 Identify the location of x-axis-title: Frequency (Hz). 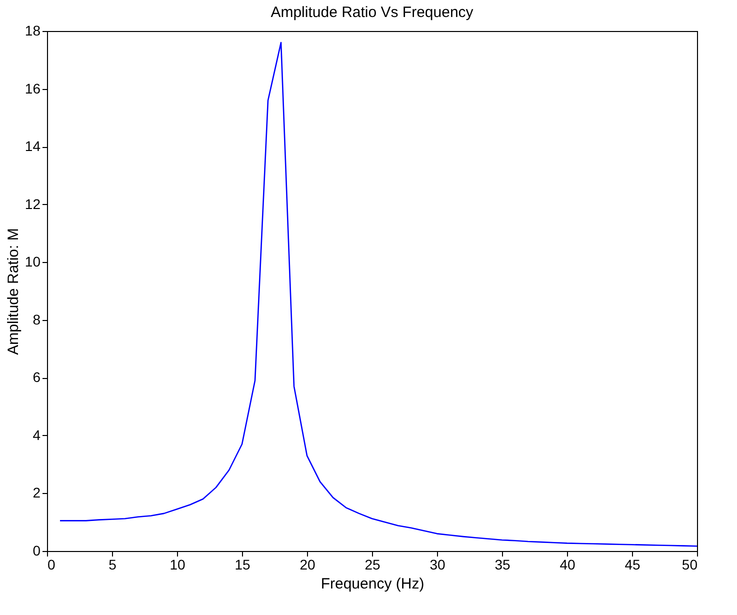
(372, 584).